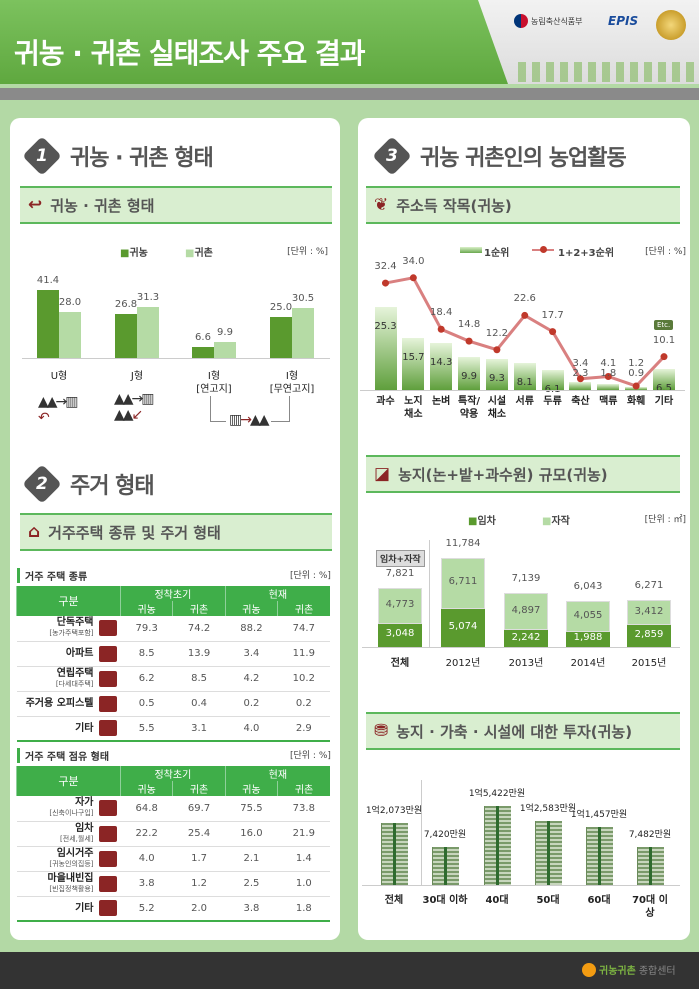 This screenshot has height=989, width=699. What do you see at coordinates (664, 340) in the screenshot?
I see `data-label-123: 10.1` at bounding box center [664, 340].